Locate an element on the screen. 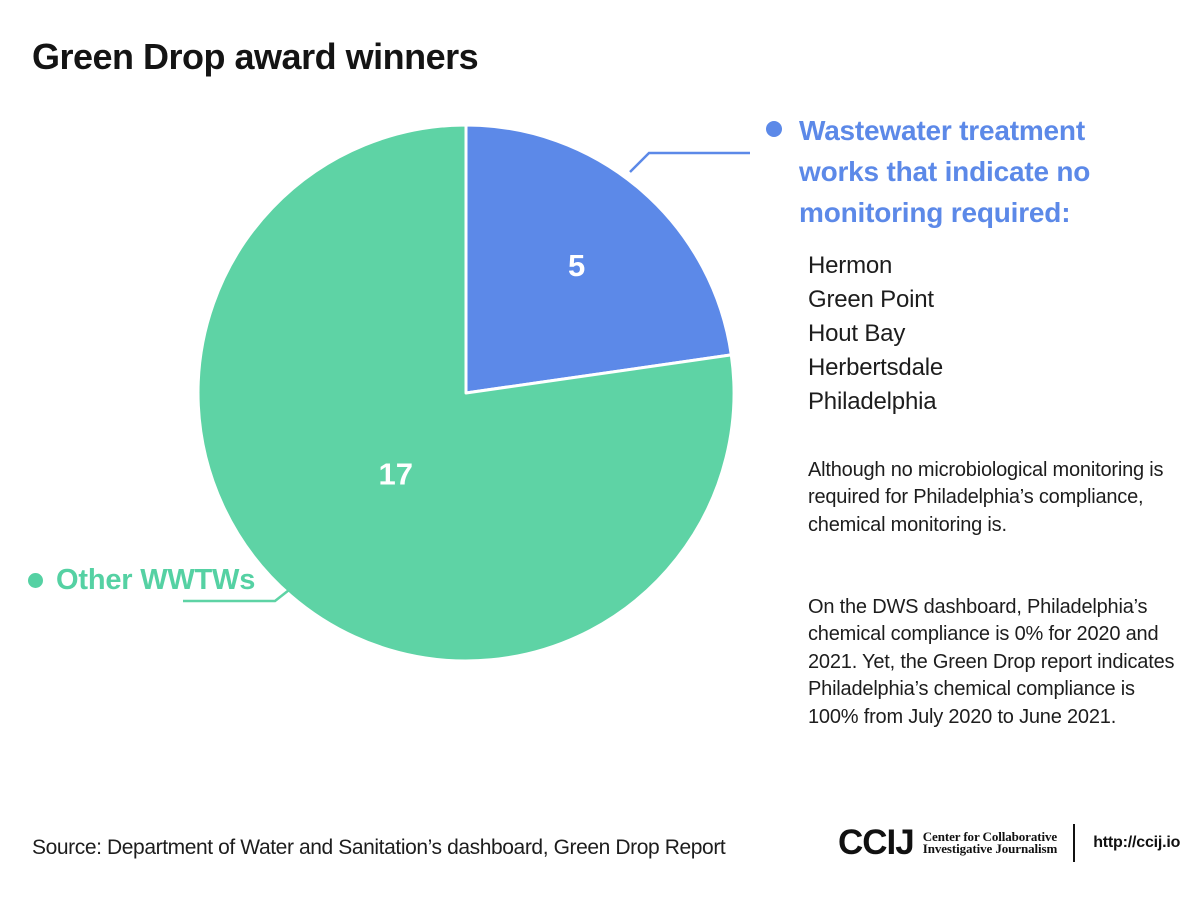 The height and width of the screenshot is (900, 1200). pie-value-label: 17 is located at coordinates (396, 474).